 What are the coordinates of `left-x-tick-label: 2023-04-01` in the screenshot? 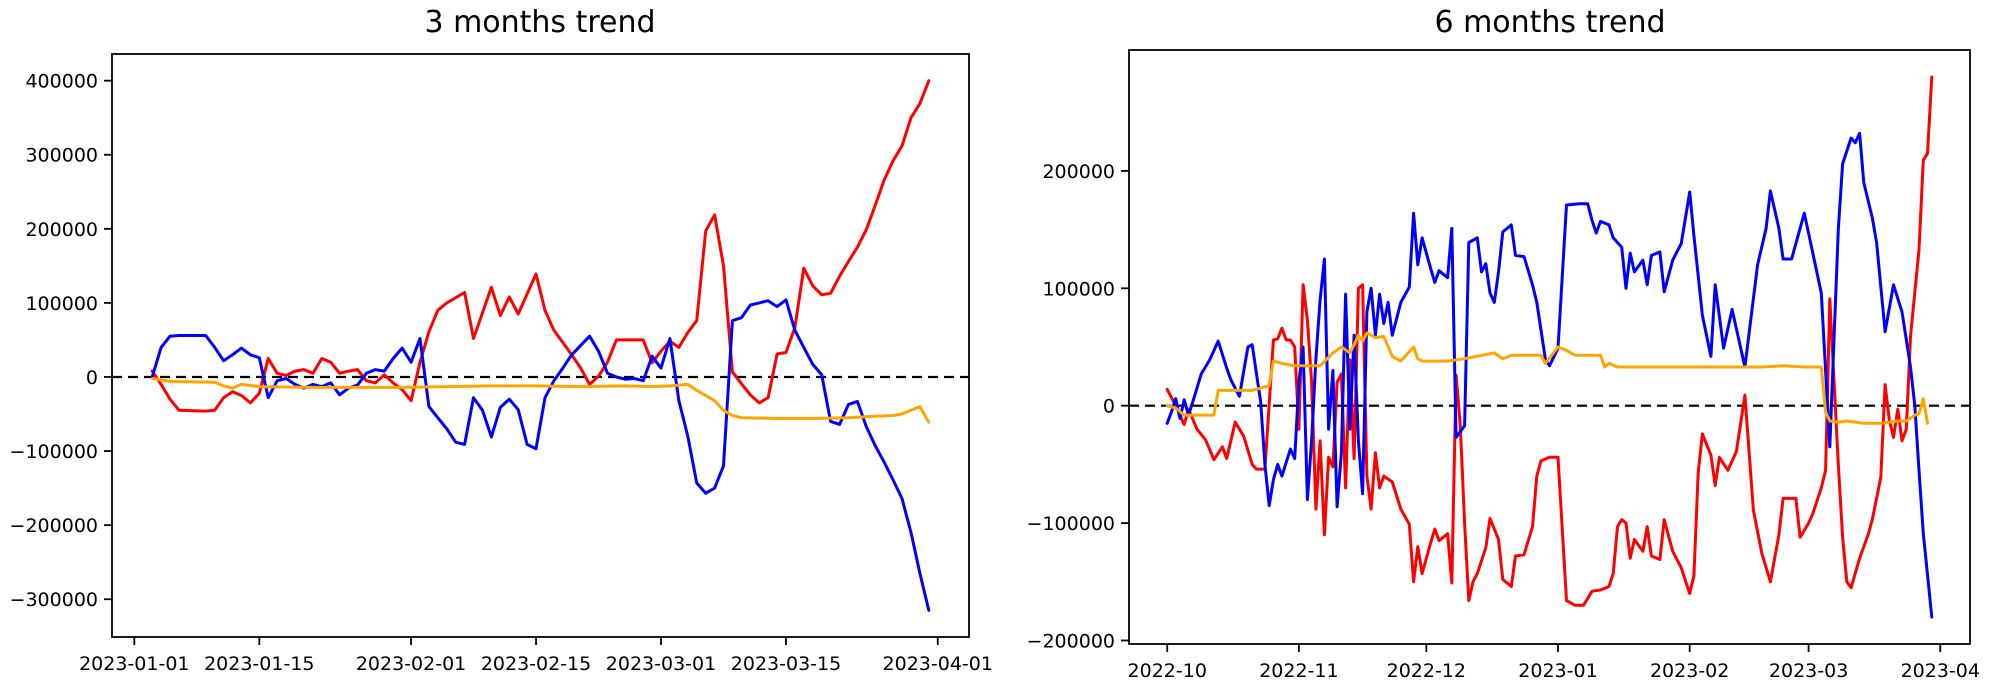 It's located at (938, 664).